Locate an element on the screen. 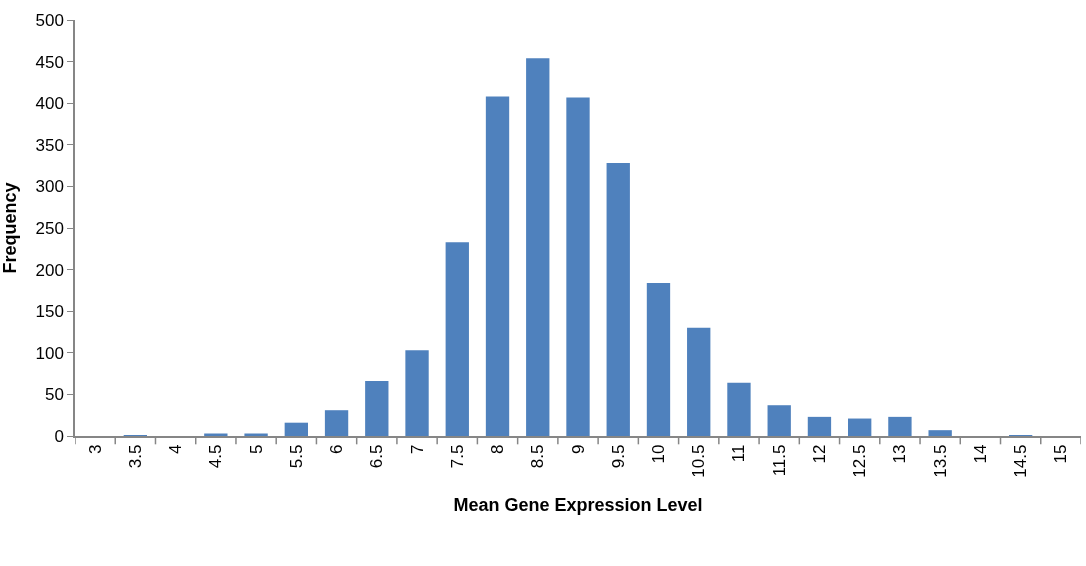  y-tick-label: 200 is located at coordinates (49, 270).